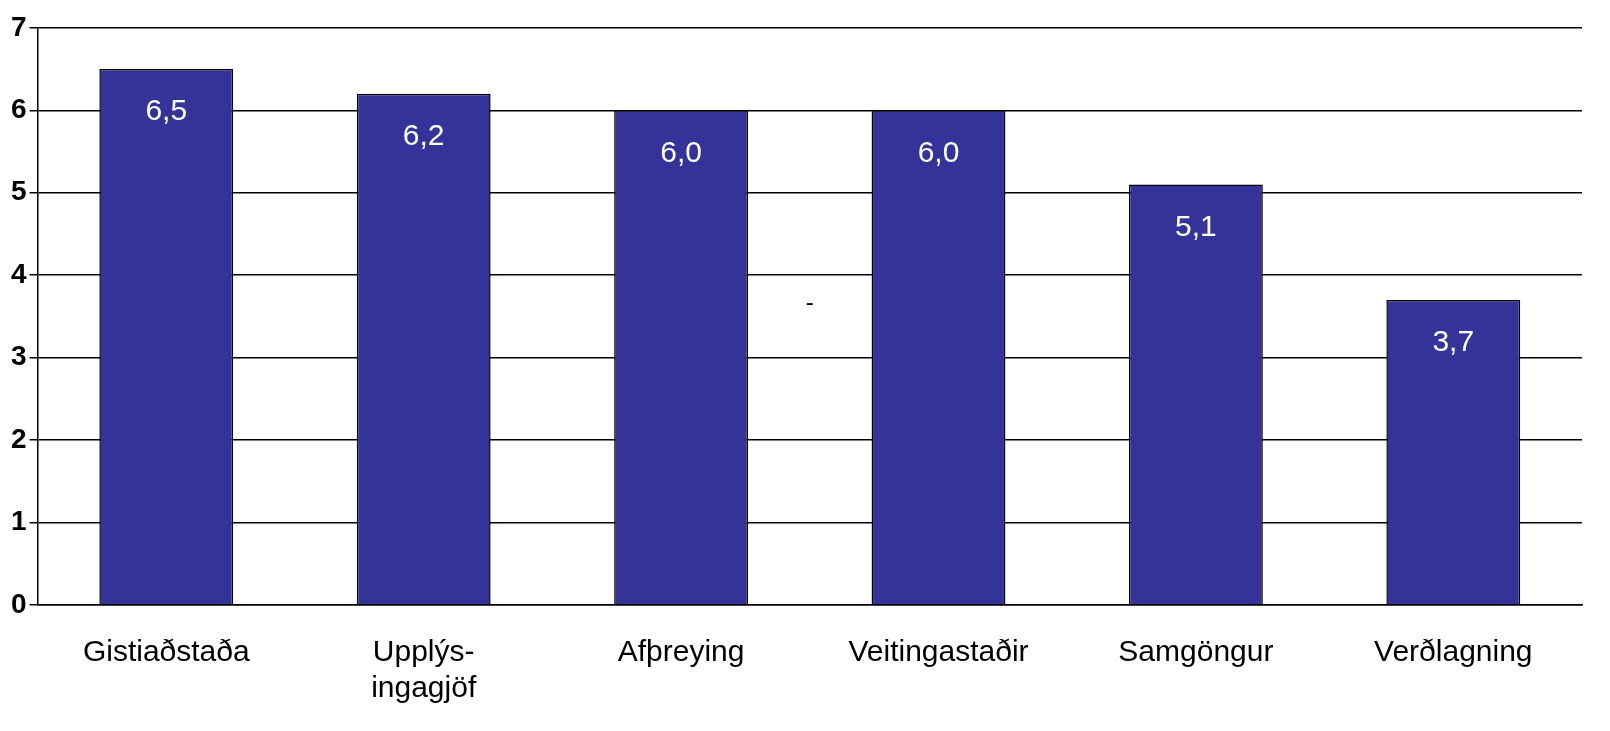 This screenshot has height=731, width=1610. I want to click on x-tick-label: Samgöngur, so click(1196, 651).